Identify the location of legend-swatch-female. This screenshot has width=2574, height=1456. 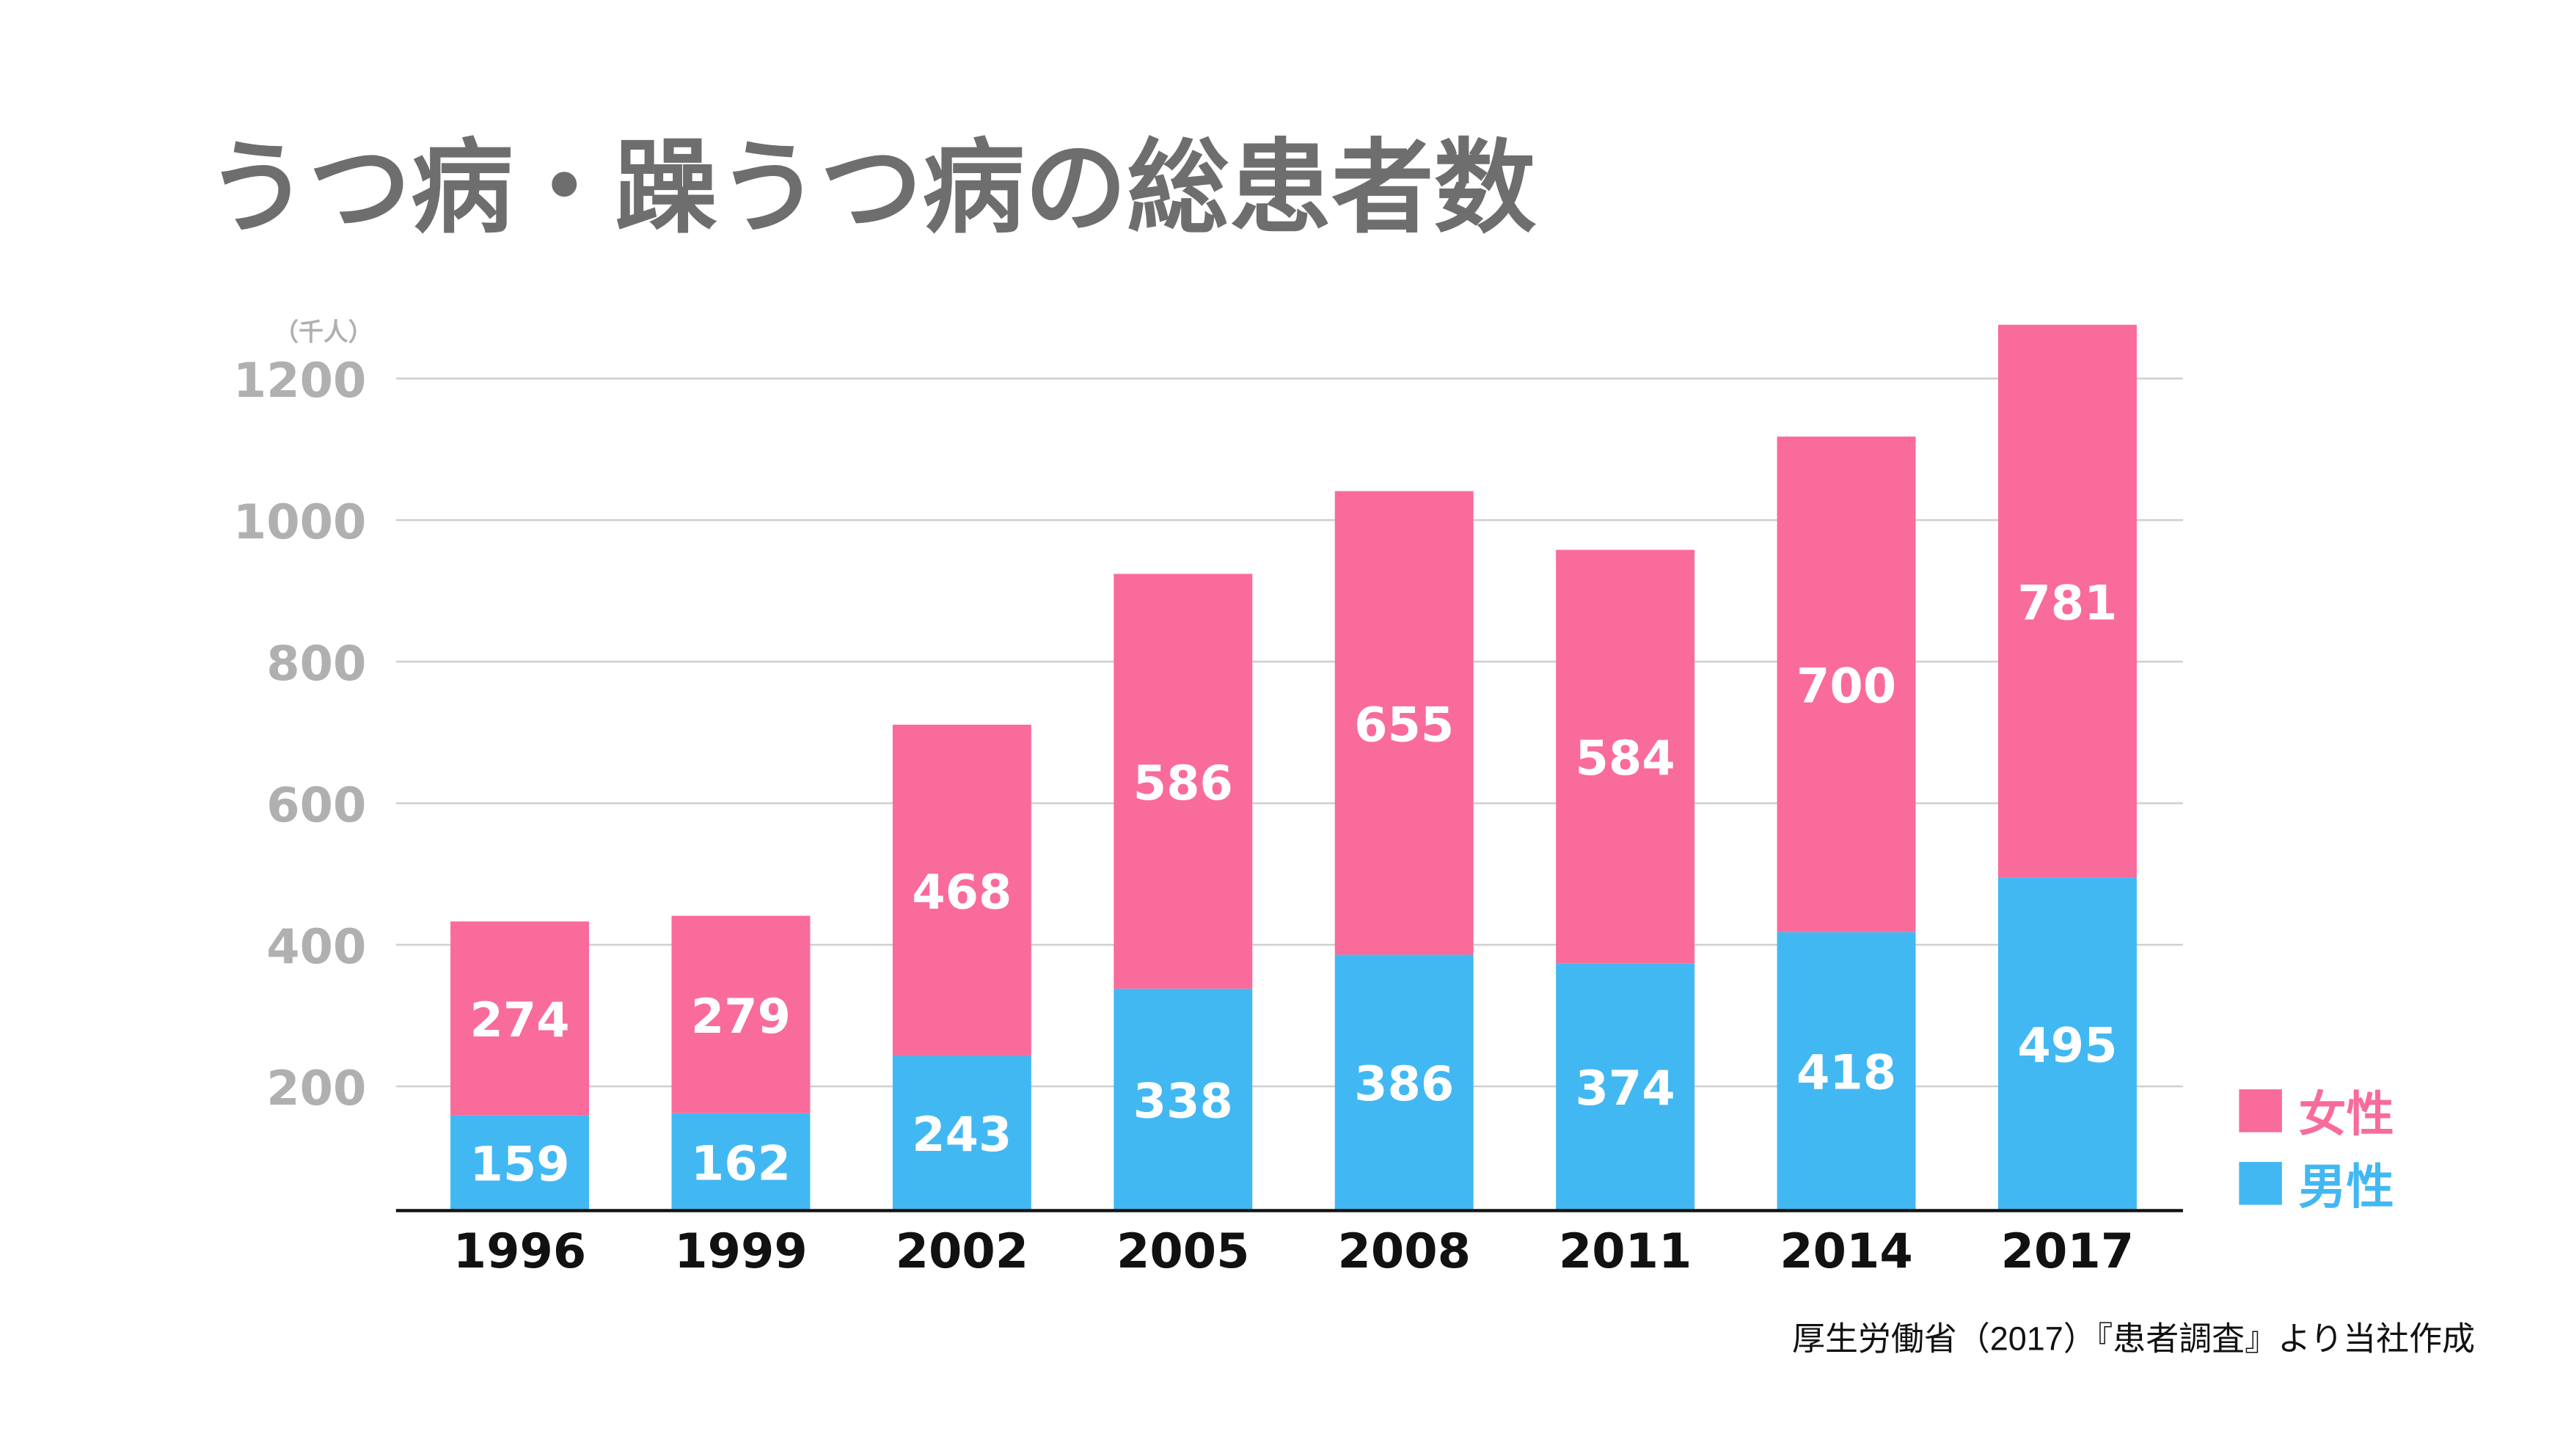
(2260, 1111).